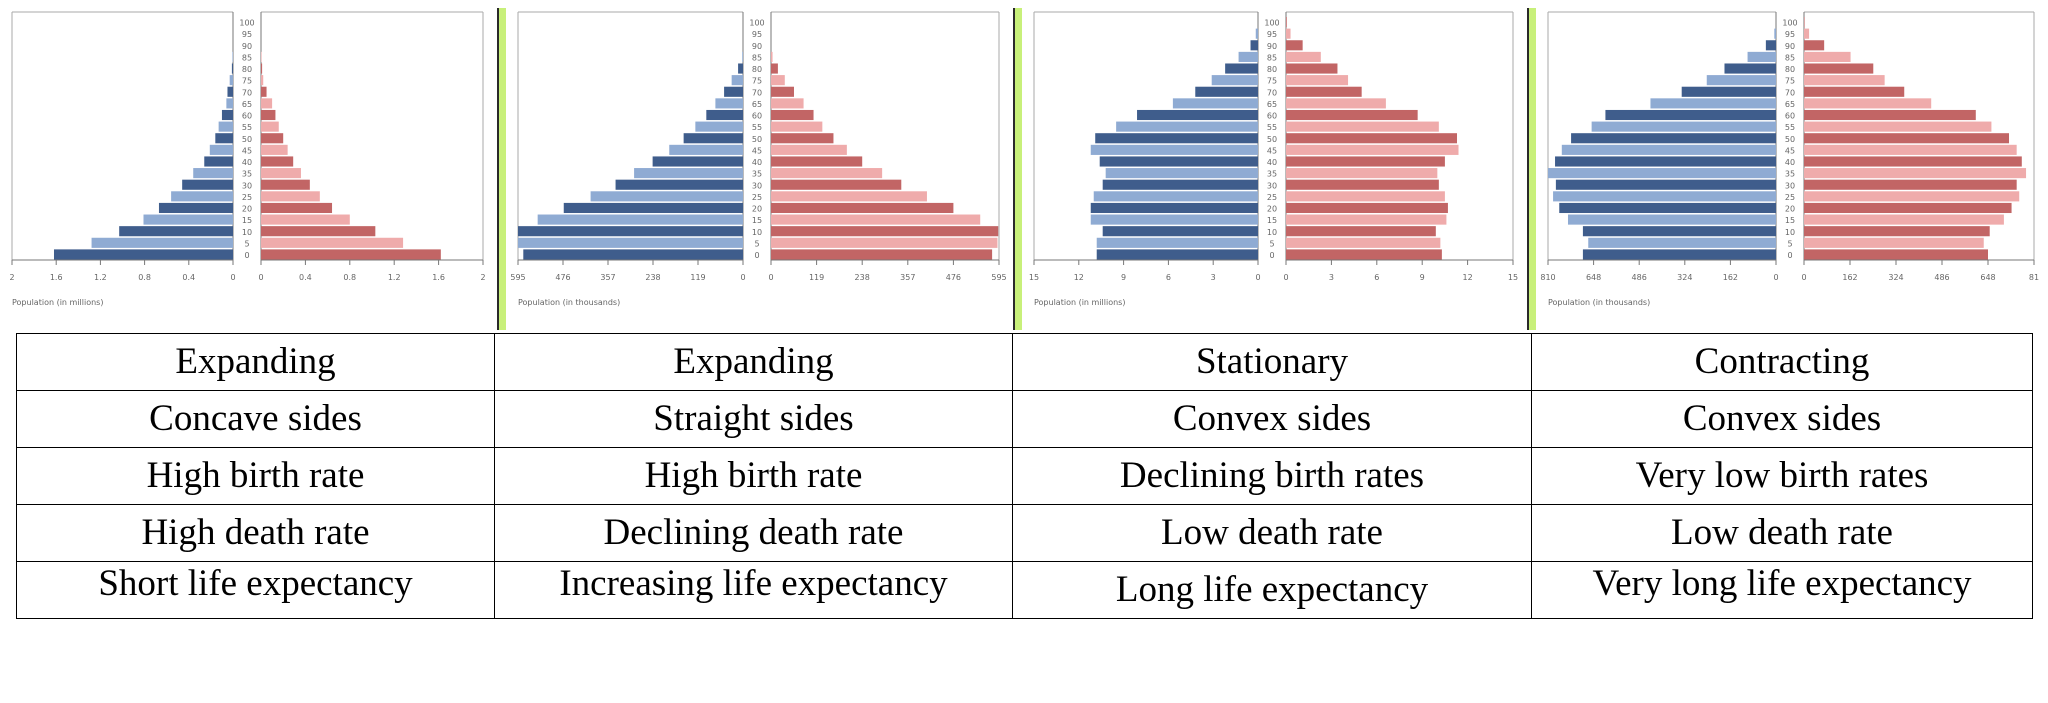 The height and width of the screenshot is (703, 2048). Describe the element at coordinates (1376, 277) in the screenshot. I see `x-tick-label: 6` at that location.